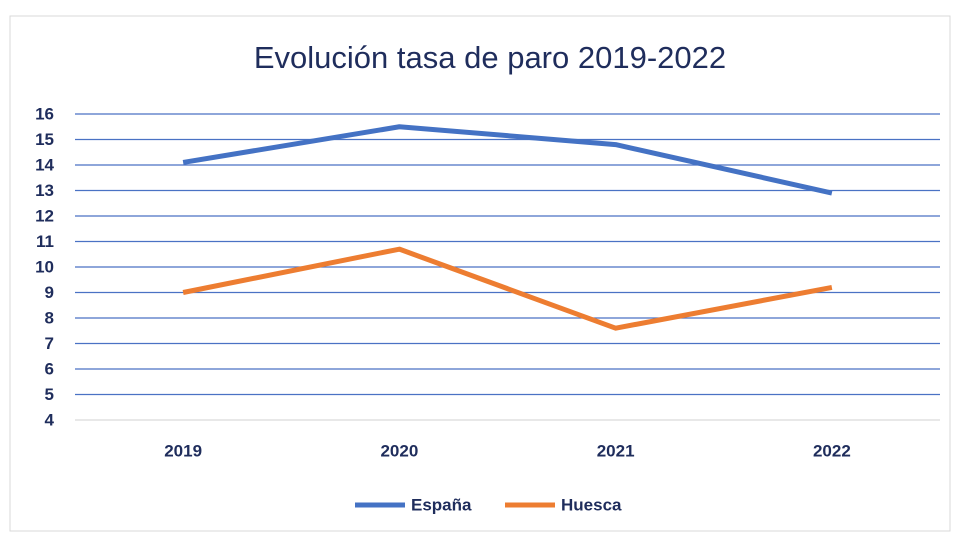 Image resolution: width=955 pixels, height=538 pixels. Describe the element at coordinates (441, 504) in the screenshot. I see `legend-label: España` at that location.